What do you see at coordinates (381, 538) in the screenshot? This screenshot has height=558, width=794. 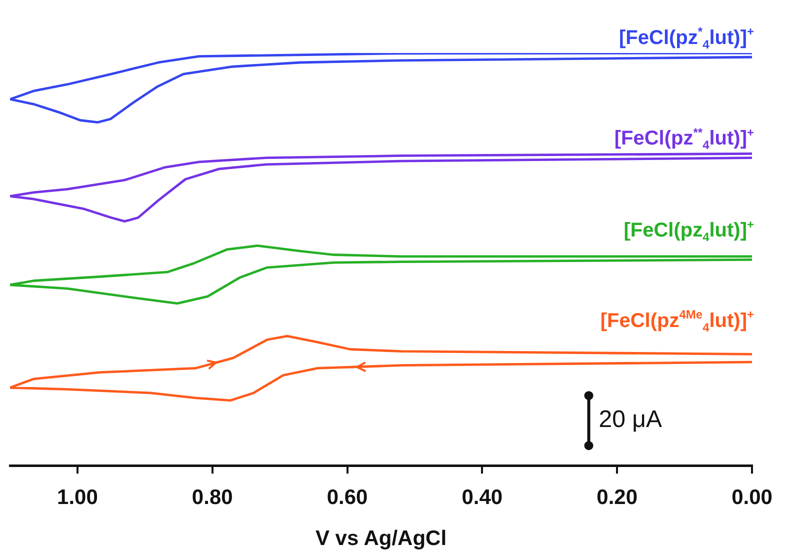 I see `x-axis-title: V vs Ag/AgCl` at bounding box center [381, 538].